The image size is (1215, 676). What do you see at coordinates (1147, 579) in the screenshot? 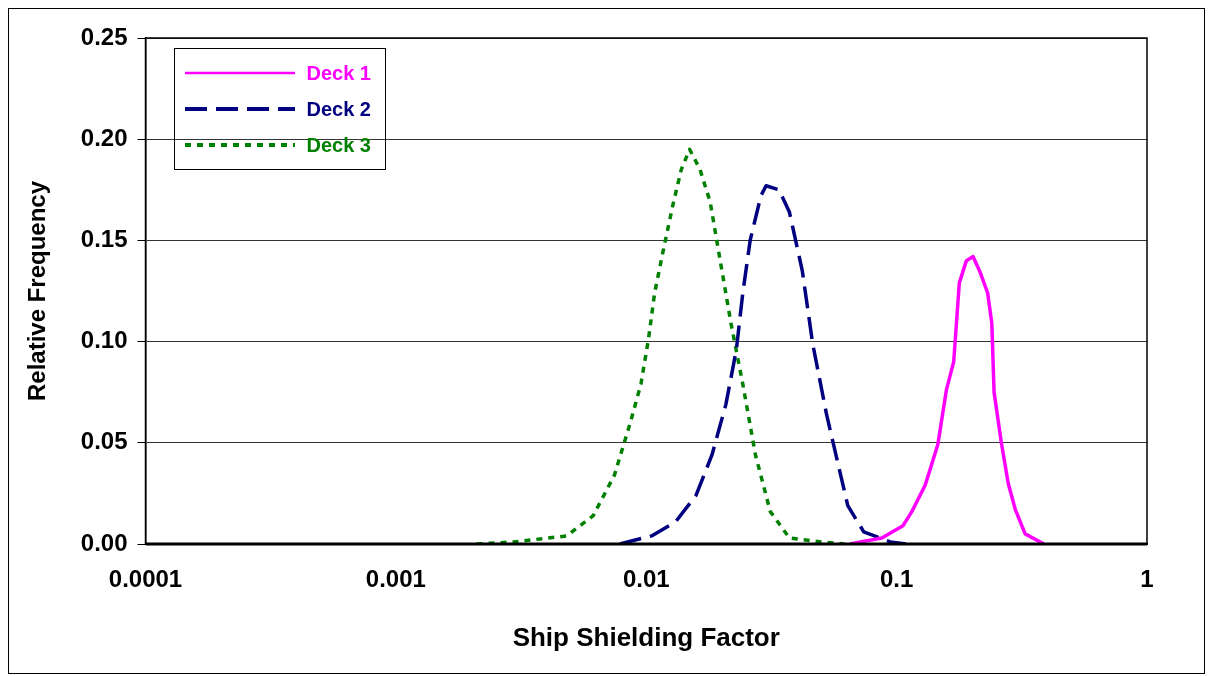
I see `x-tick-label: 1` at bounding box center [1147, 579].